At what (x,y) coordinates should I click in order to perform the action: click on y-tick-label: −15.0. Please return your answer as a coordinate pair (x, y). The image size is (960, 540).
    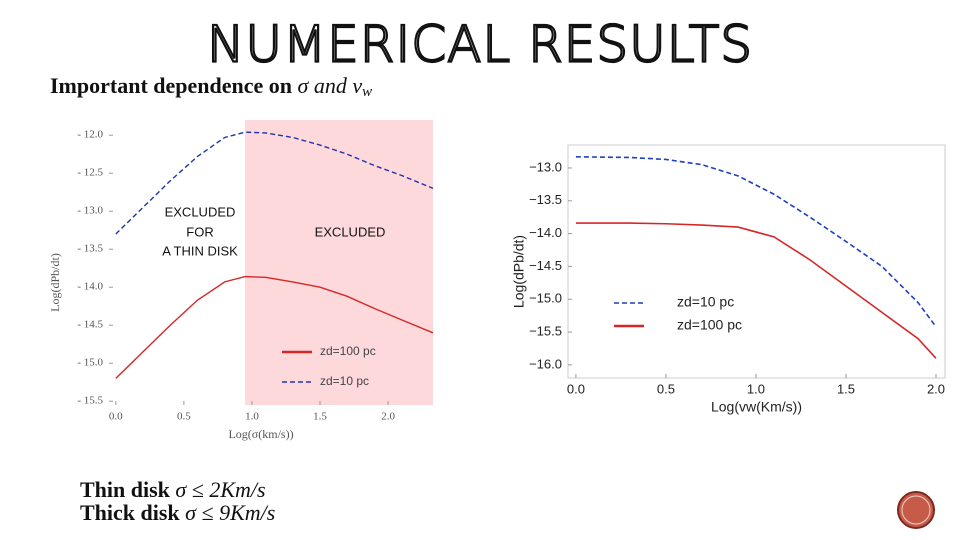
    Looking at the image, I should click on (545, 298).